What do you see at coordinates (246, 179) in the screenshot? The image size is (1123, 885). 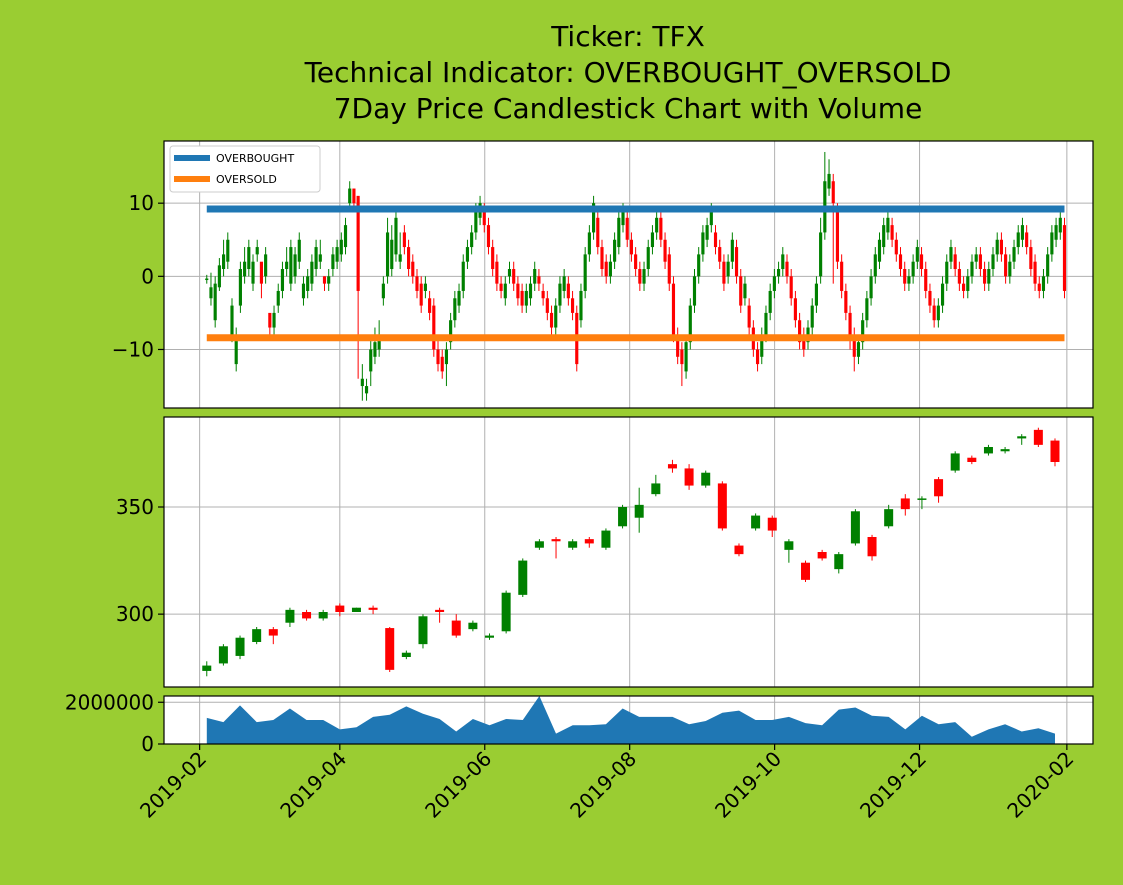 I see `legend-label-oversold: OVERSOLD` at bounding box center [246, 179].